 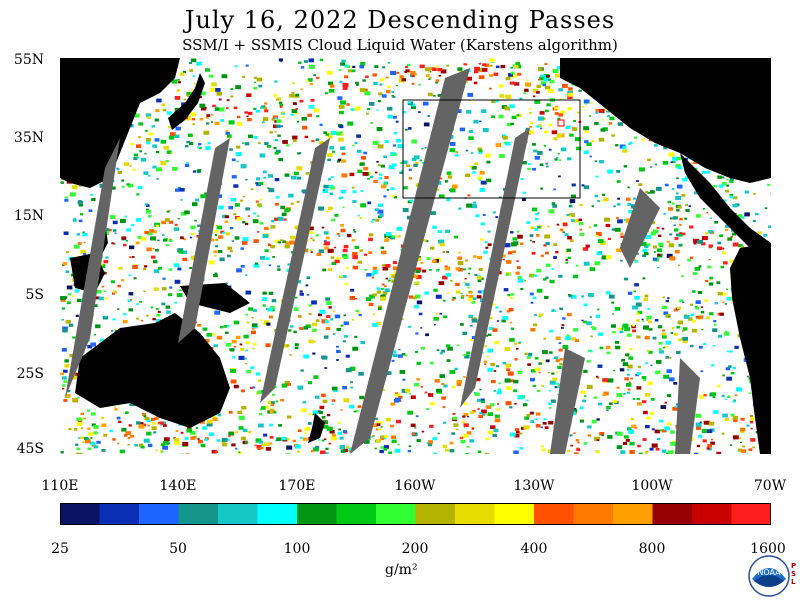 I want to click on north-america-land, so click(x=665, y=120).